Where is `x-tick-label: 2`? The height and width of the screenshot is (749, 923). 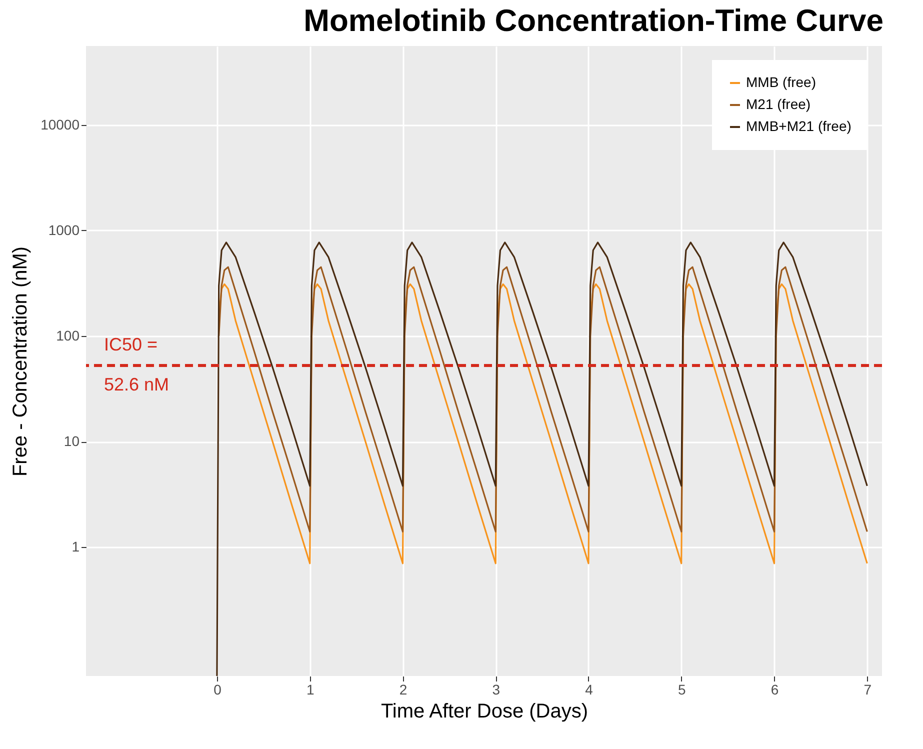 x-tick-label: 2 is located at coordinates (403, 690).